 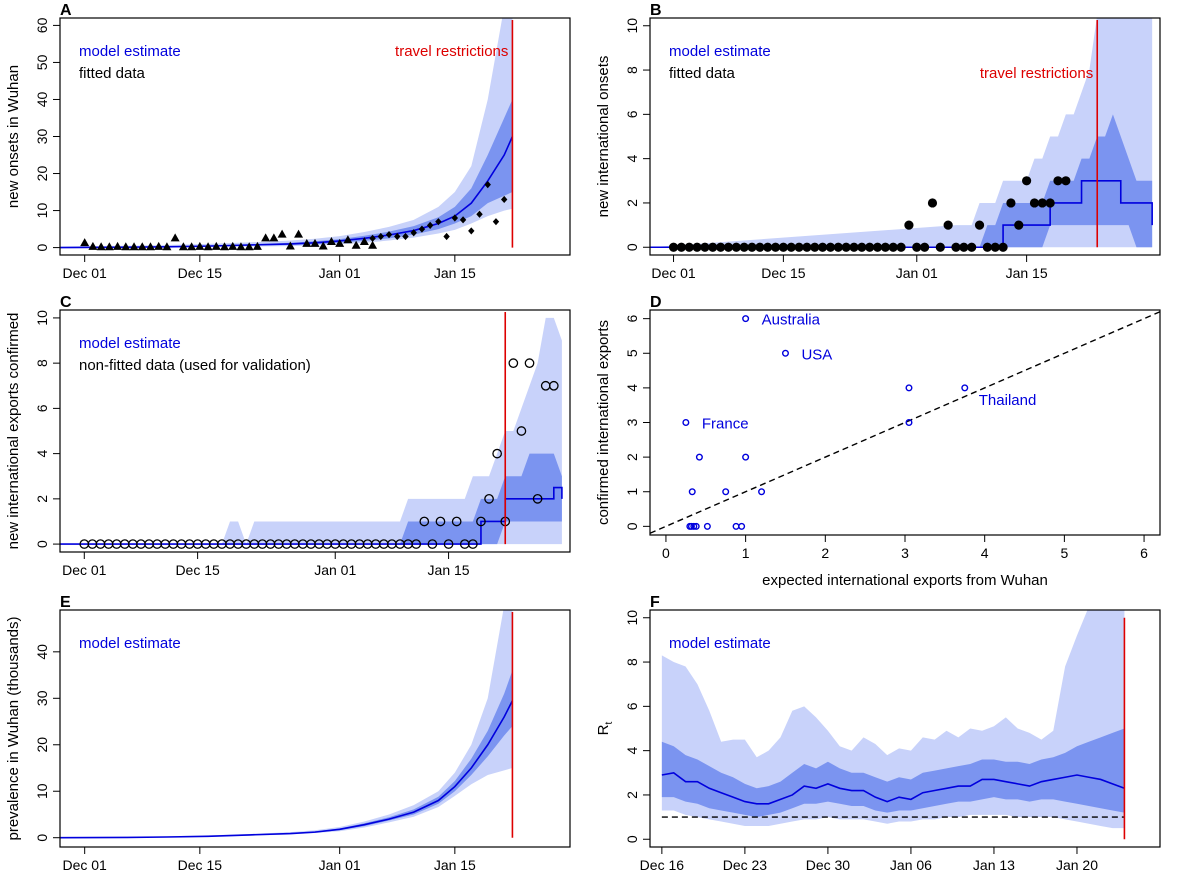 What do you see at coordinates (905, 553) in the screenshot?
I see `x-tick-label: 3` at bounding box center [905, 553].